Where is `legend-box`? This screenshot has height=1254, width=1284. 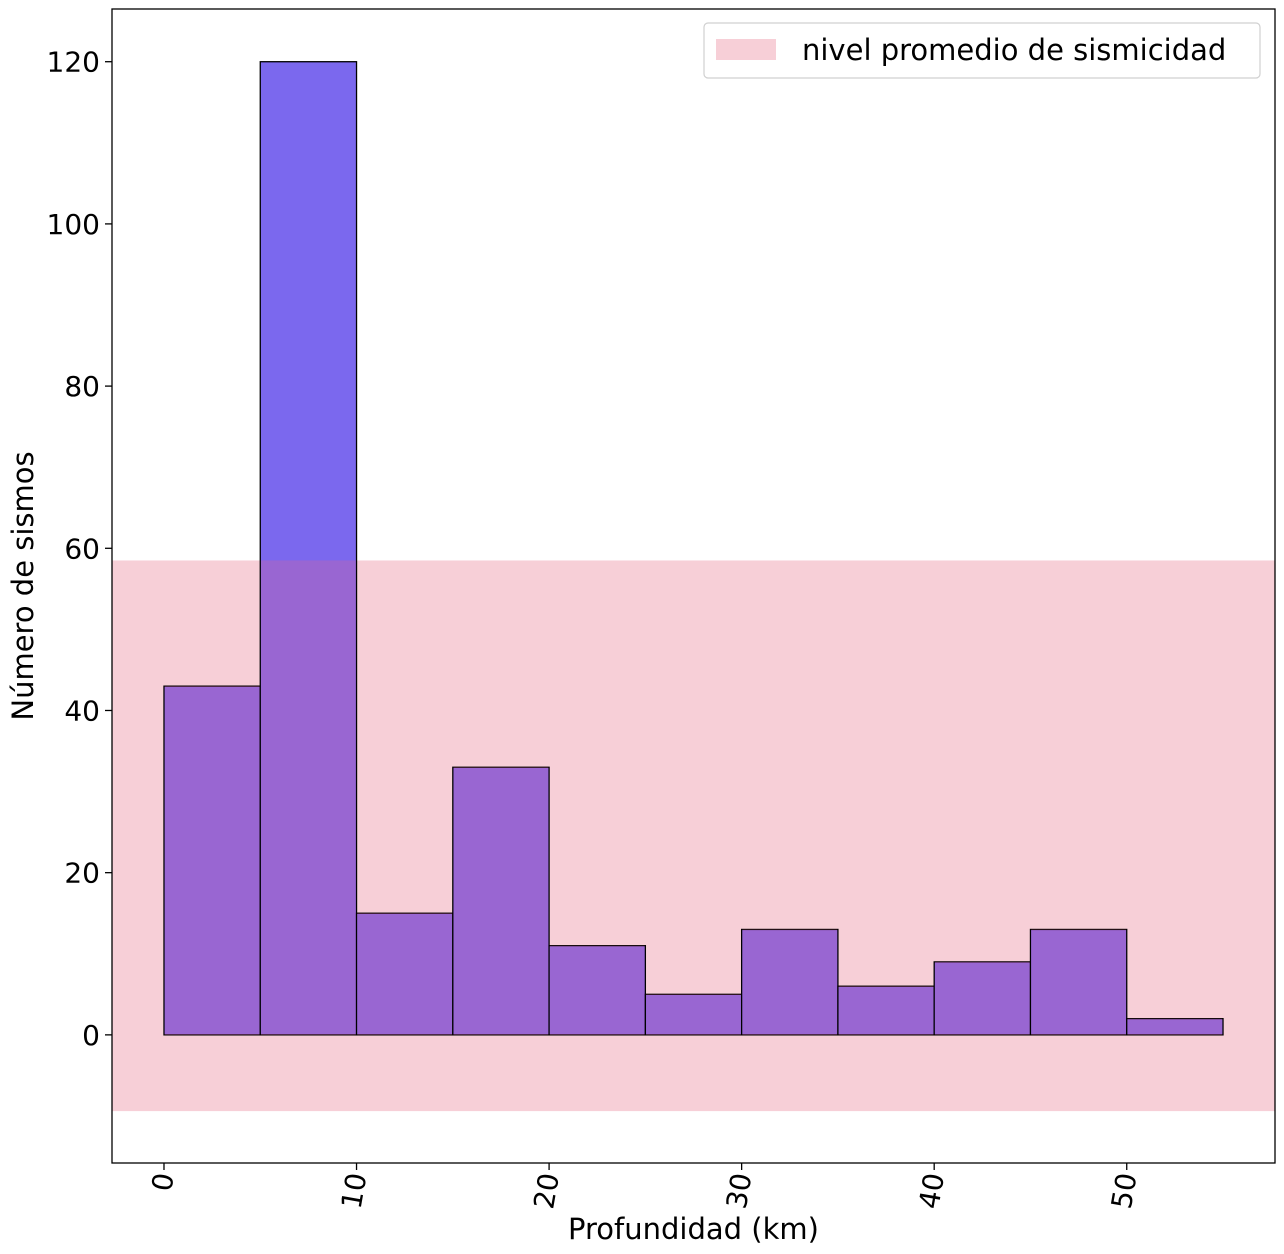 legend-box is located at coordinates (982, 50).